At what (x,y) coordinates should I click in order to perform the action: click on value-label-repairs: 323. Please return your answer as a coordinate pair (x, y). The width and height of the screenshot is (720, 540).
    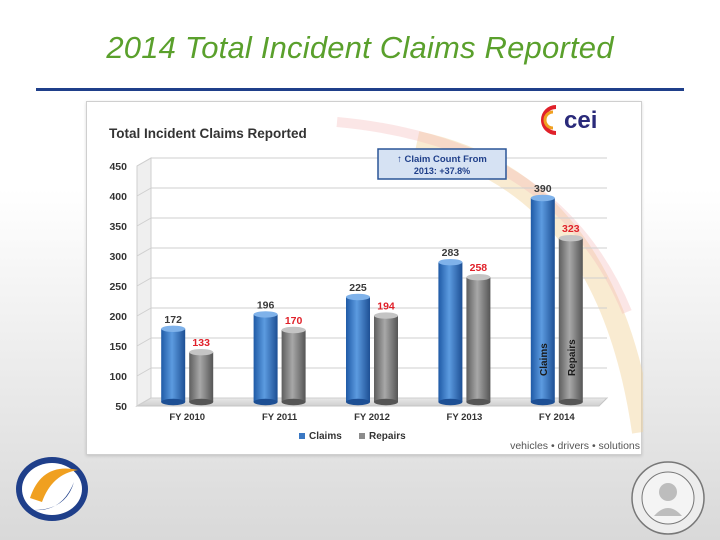
    Looking at the image, I should click on (571, 229).